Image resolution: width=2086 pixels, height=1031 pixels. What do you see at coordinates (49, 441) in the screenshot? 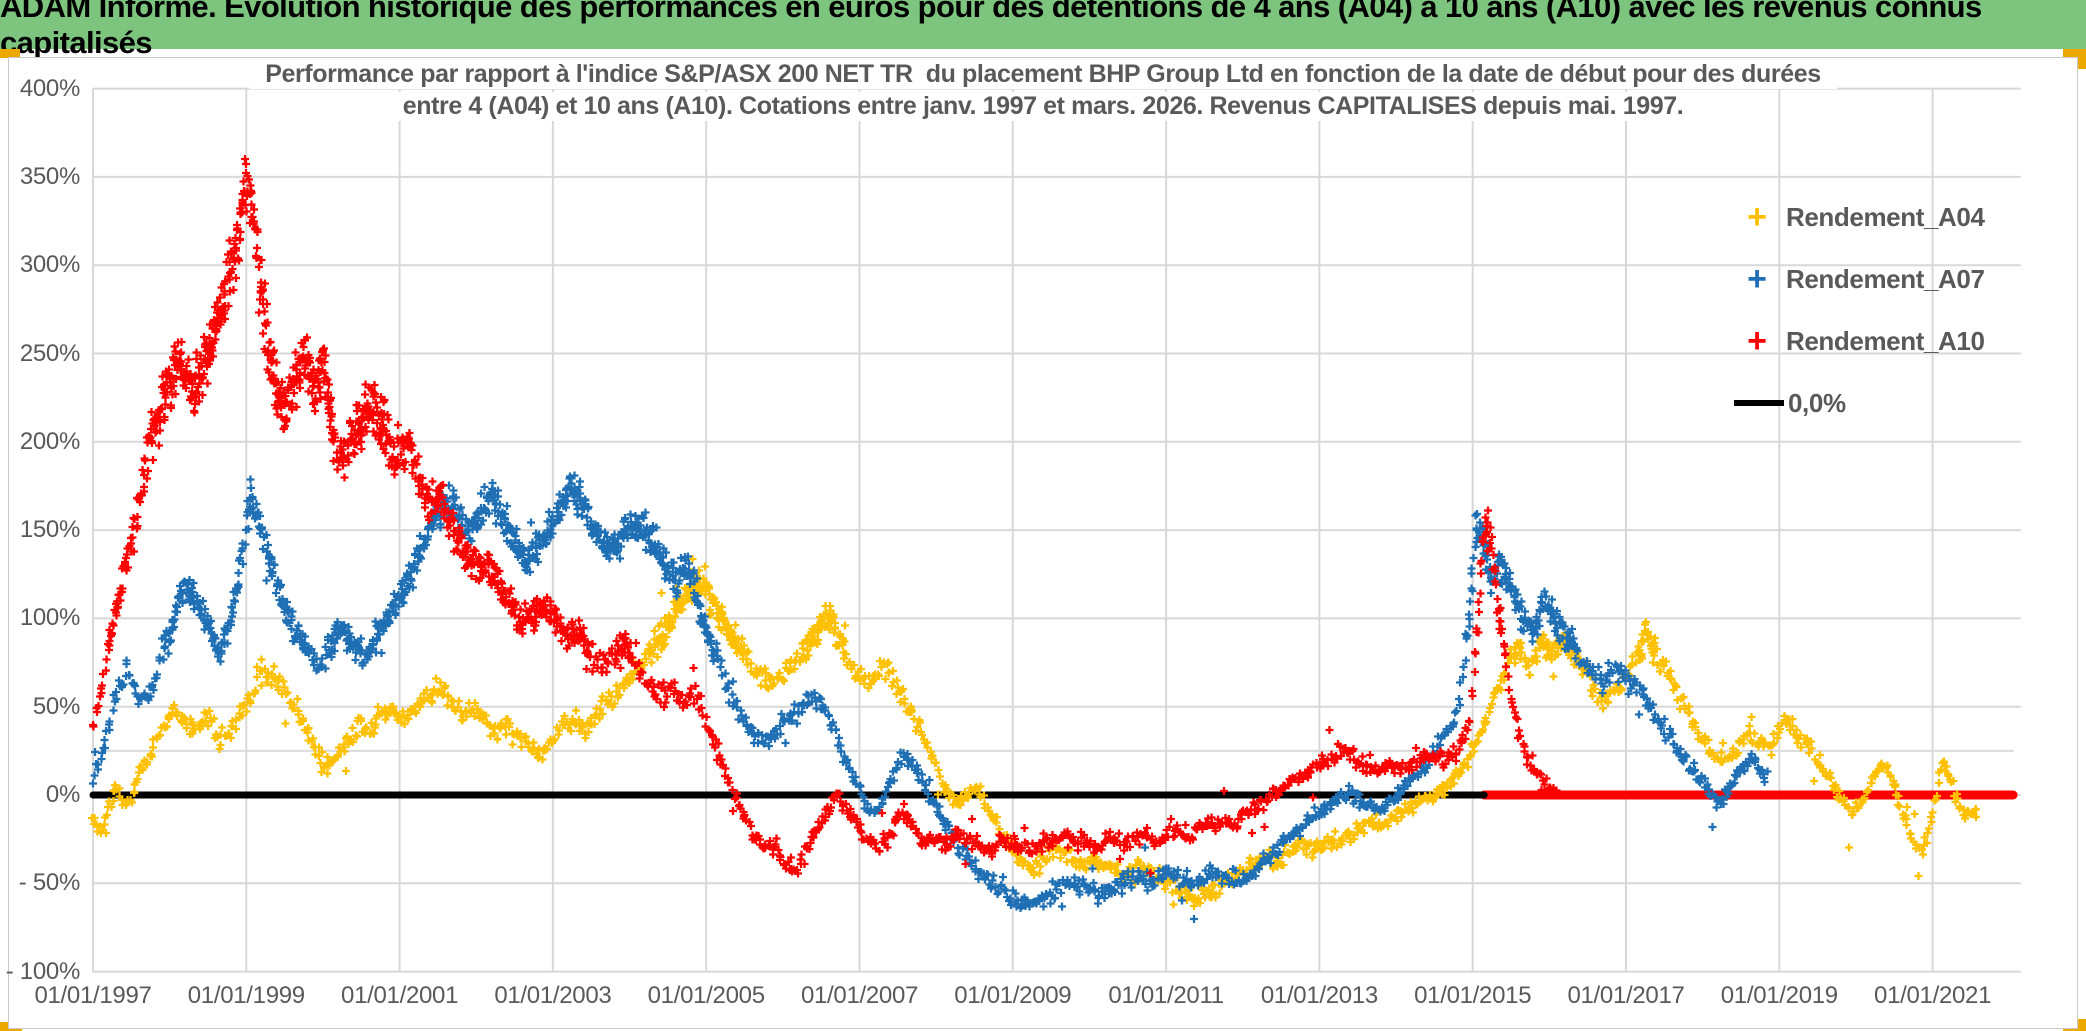
I see `y-tick-label: 200%` at bounding box center [49, 441].